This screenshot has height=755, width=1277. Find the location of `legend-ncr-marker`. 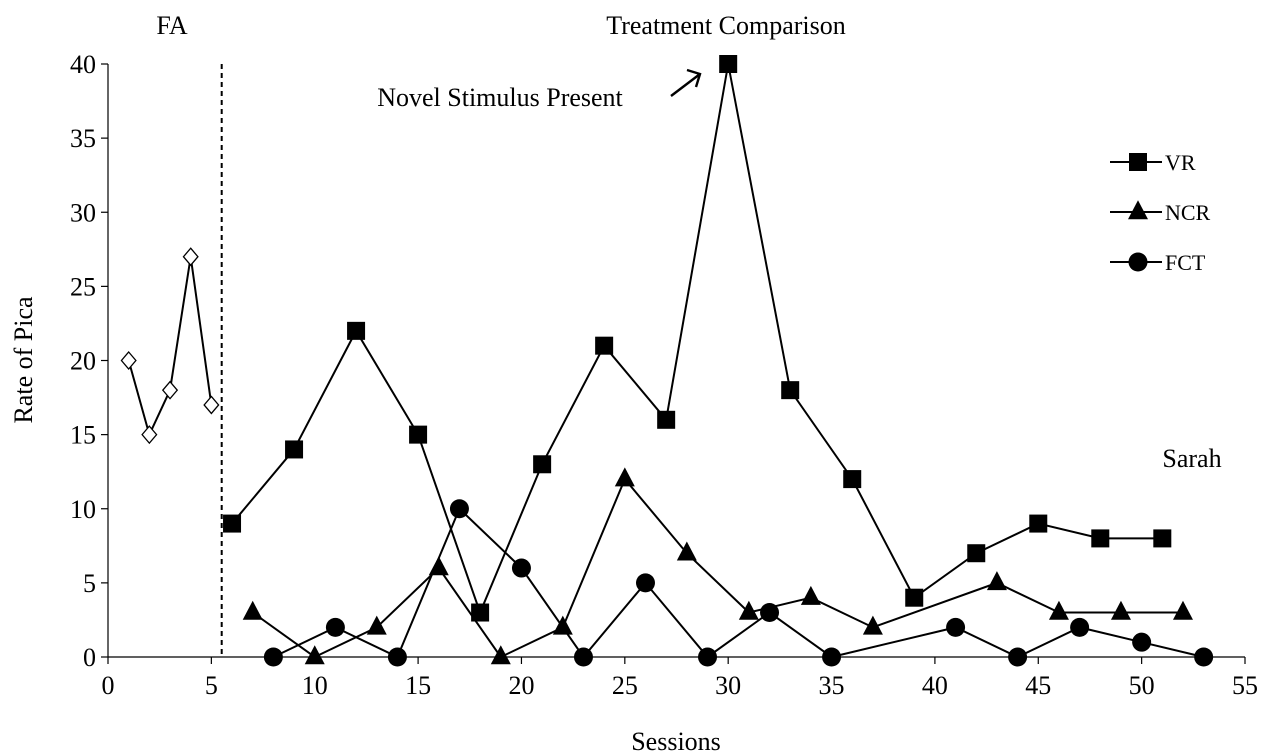

legend-ncr-marker is located at coordinates (1138, 210).